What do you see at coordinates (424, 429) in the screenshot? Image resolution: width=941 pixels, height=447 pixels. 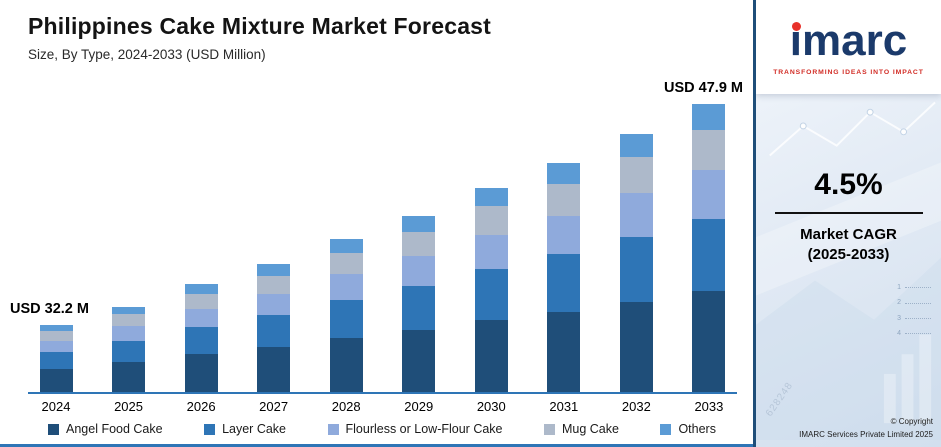 I see `legend-label: Flourless or Low-Flour Cake` at bounding box center [424, 429].